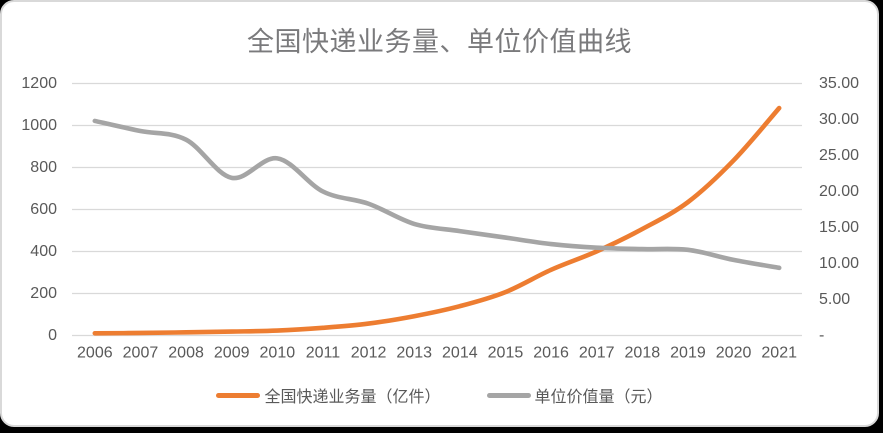  What do you see at coordinates (839, 209) in the screenshot?
I see `right-axis-ticks: 35.00 30.00 25.00 20.00 15.00 10.00 5.00 -` at bounding box center [839, 209].